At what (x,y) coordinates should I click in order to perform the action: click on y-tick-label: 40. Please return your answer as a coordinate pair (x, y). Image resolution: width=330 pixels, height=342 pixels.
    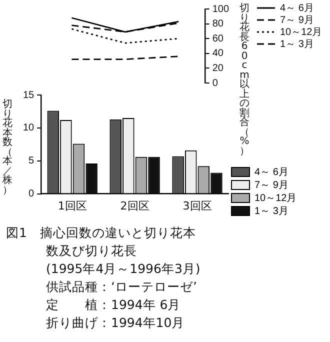
    Looking at the image, I should click on (218, 54).